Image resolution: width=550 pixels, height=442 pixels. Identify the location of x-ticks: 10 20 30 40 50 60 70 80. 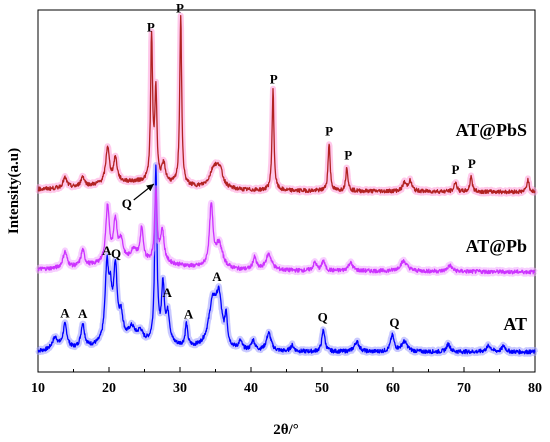
(286, 381).